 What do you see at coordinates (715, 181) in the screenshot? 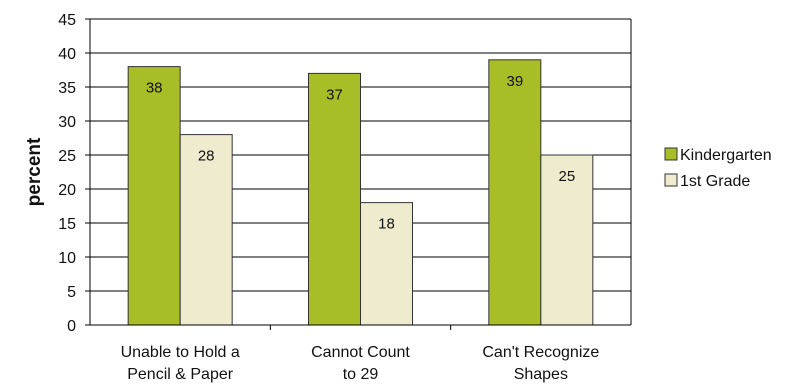
I see `legend-label: 1st Grade` at bounding box center [715, 181].